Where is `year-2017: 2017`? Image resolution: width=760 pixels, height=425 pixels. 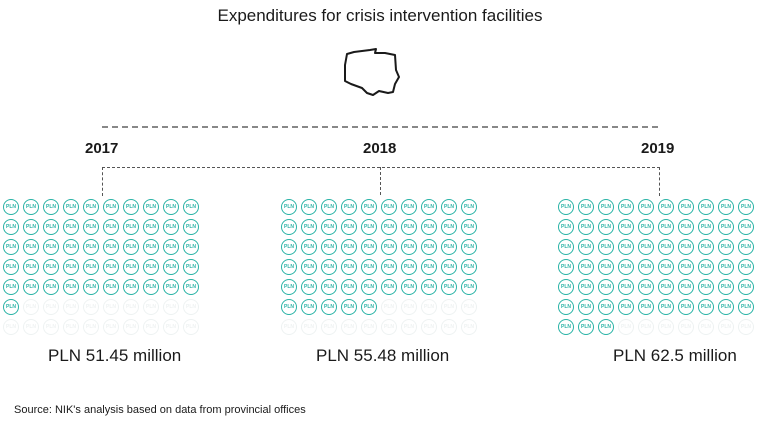
year-2017: 2017 is located at coordinates (102, 148).